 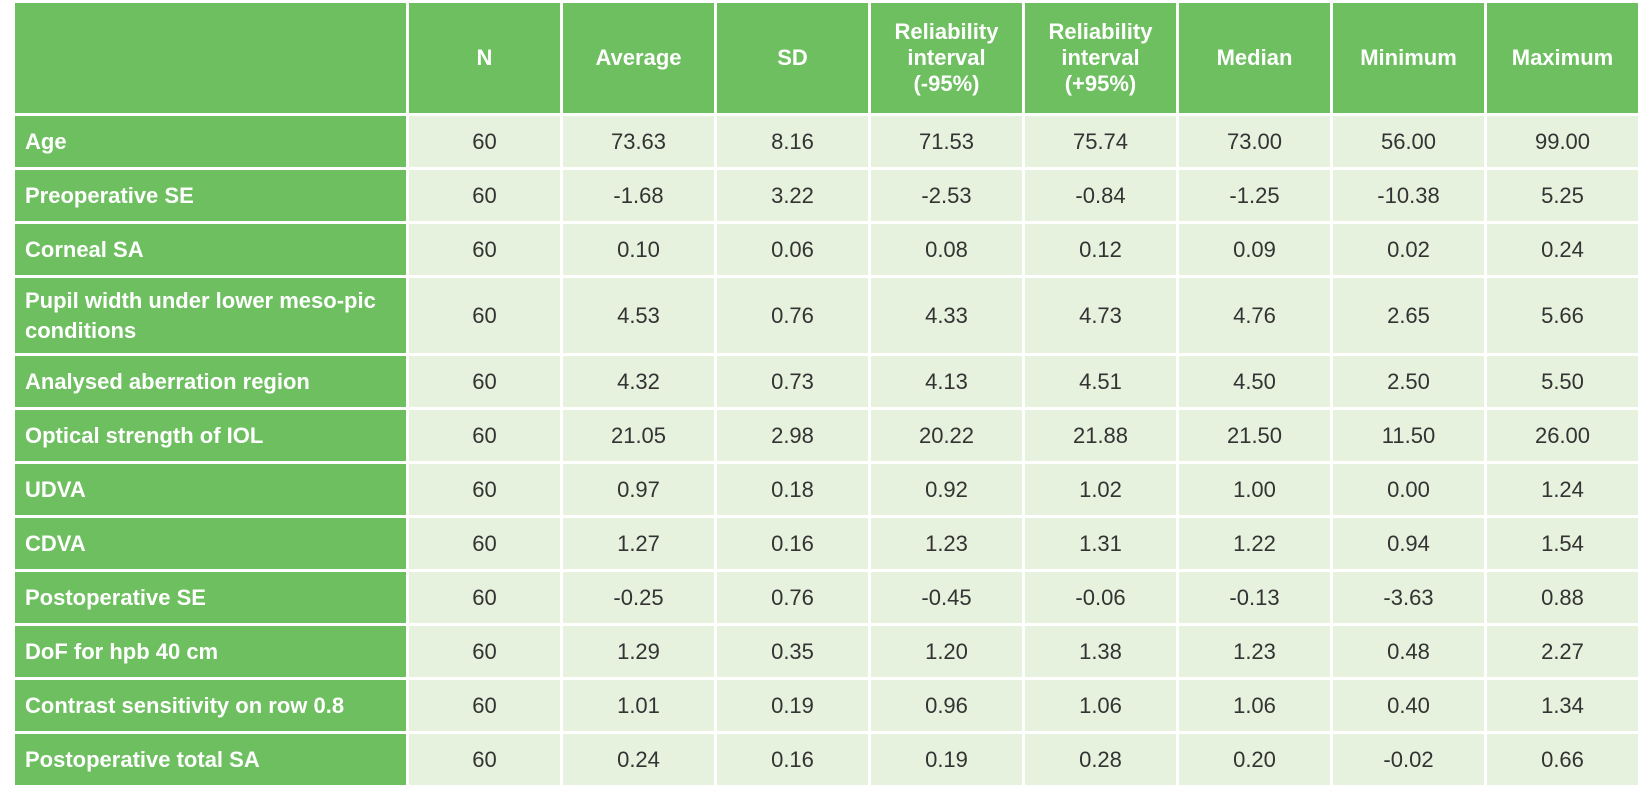 I want to click on value-cell: 1.20, so click(x=946, y=651).